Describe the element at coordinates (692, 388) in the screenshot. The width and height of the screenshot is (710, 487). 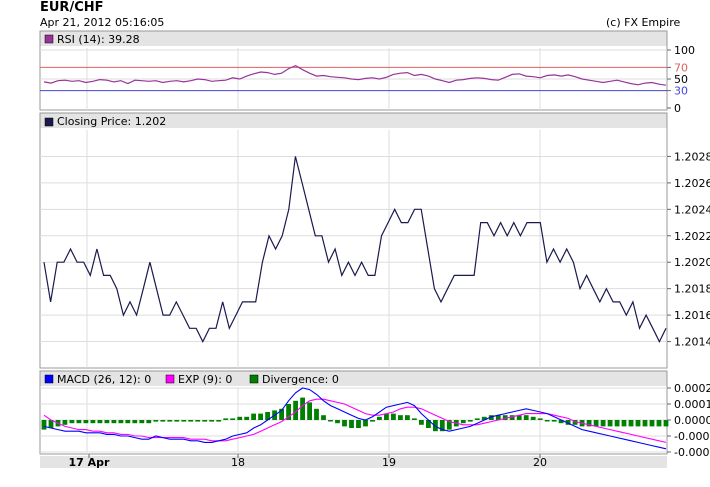
I see `macd-tick-label: 0.0002` at that location.